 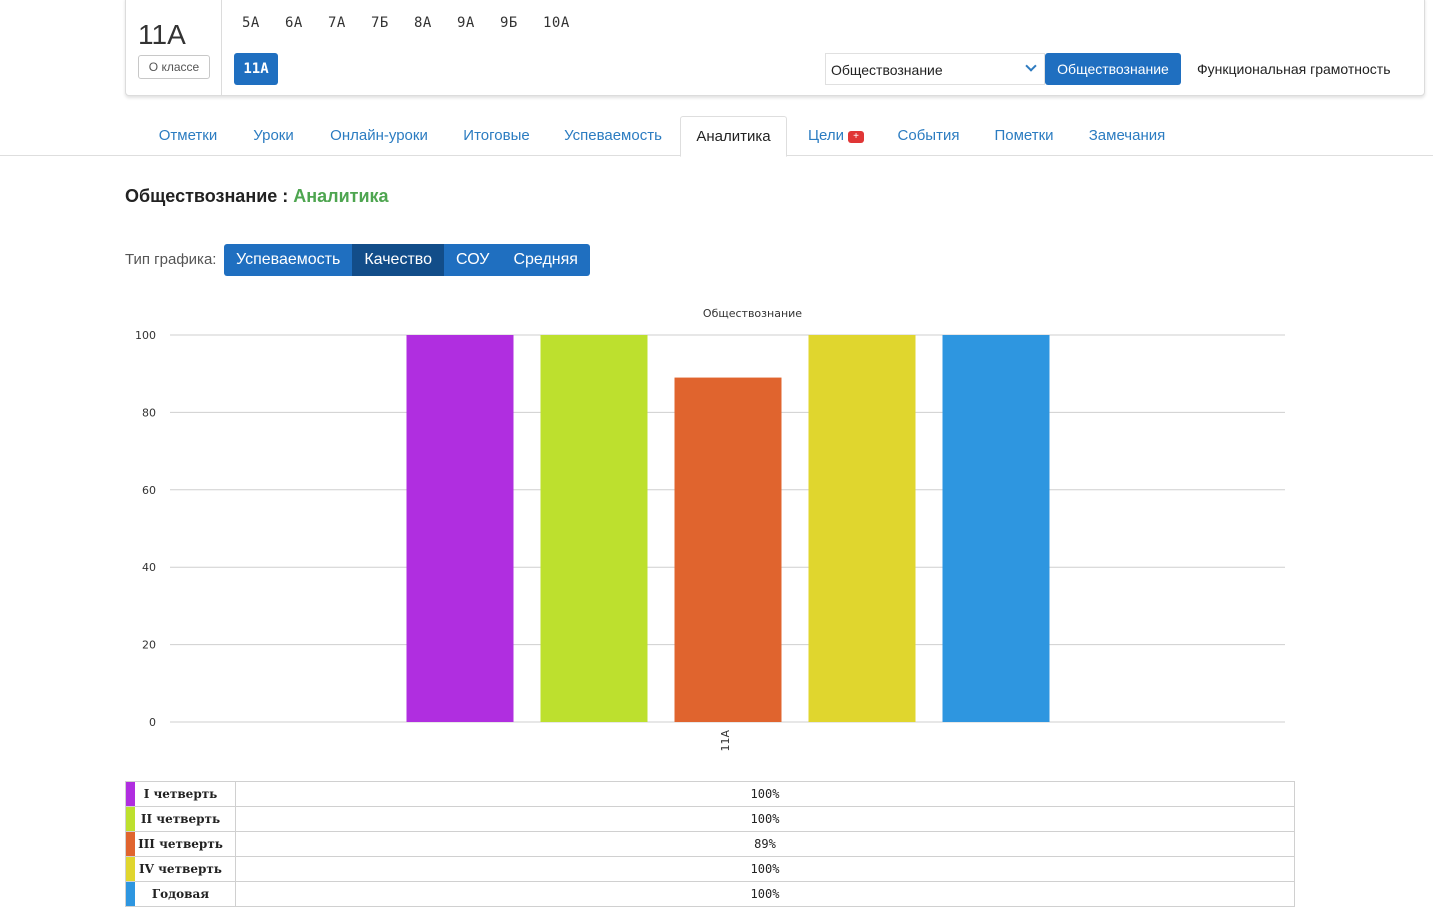 I want to click on page-title-section: Аналитика, so click(x=341, y=196).